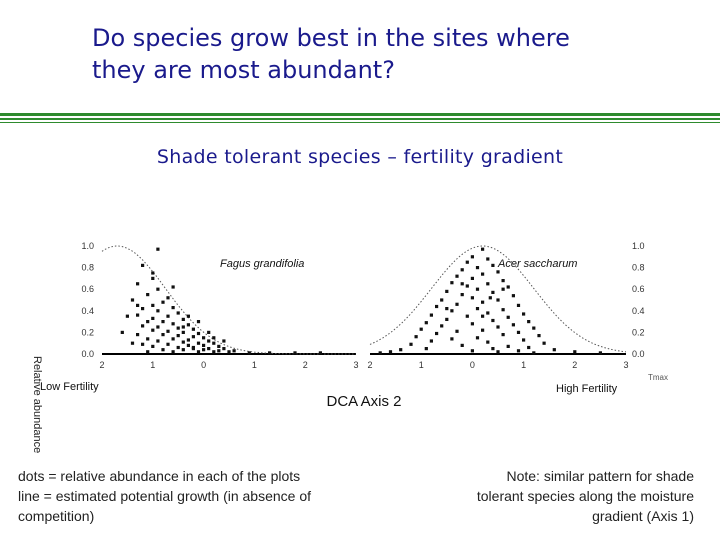 The width and height of the screenshot is (720, 540). I want to click on note-right-line-3: gradient (Axis 1), so click(643, 516).